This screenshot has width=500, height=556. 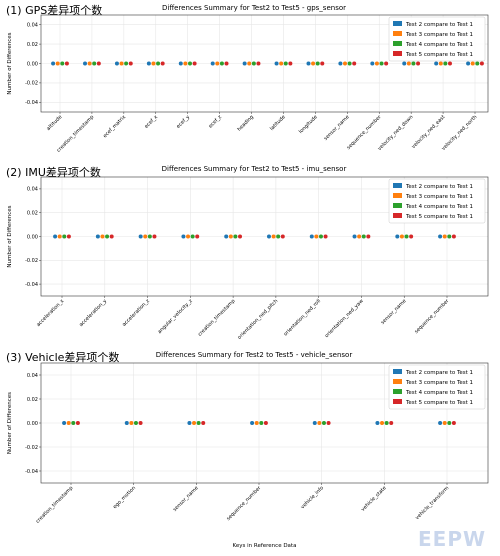 What do you see at coordinates (186, 499) in the screenshot?
I see `x-tick-label: sensor_name` at bounding box center [186, 499].